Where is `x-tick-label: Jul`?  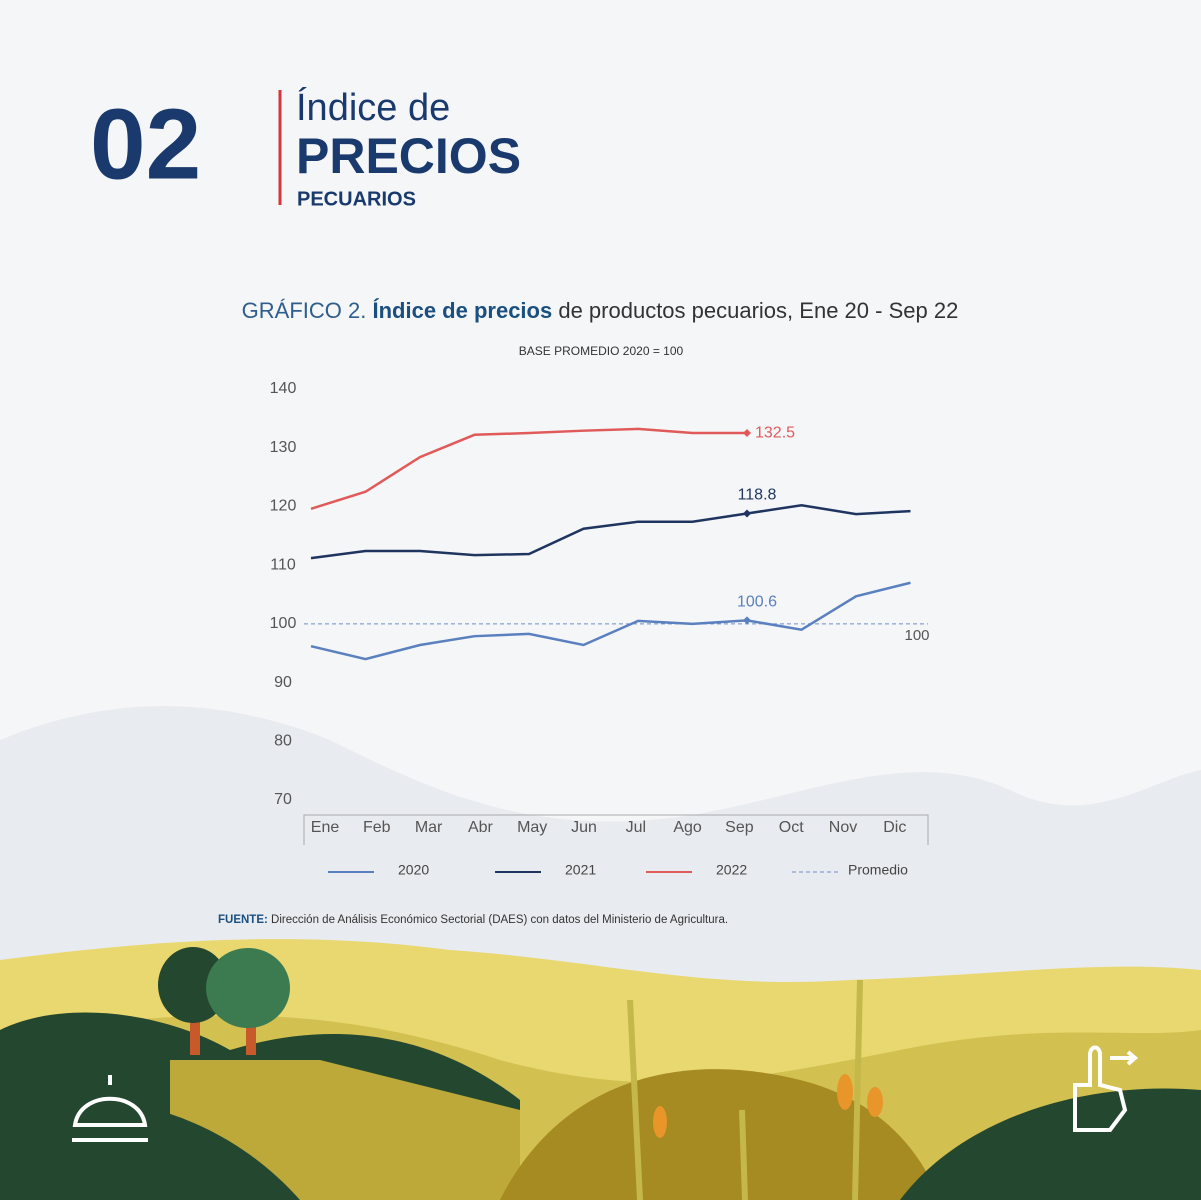 x-tick-label: Jul is located at coordinates (636, 827).